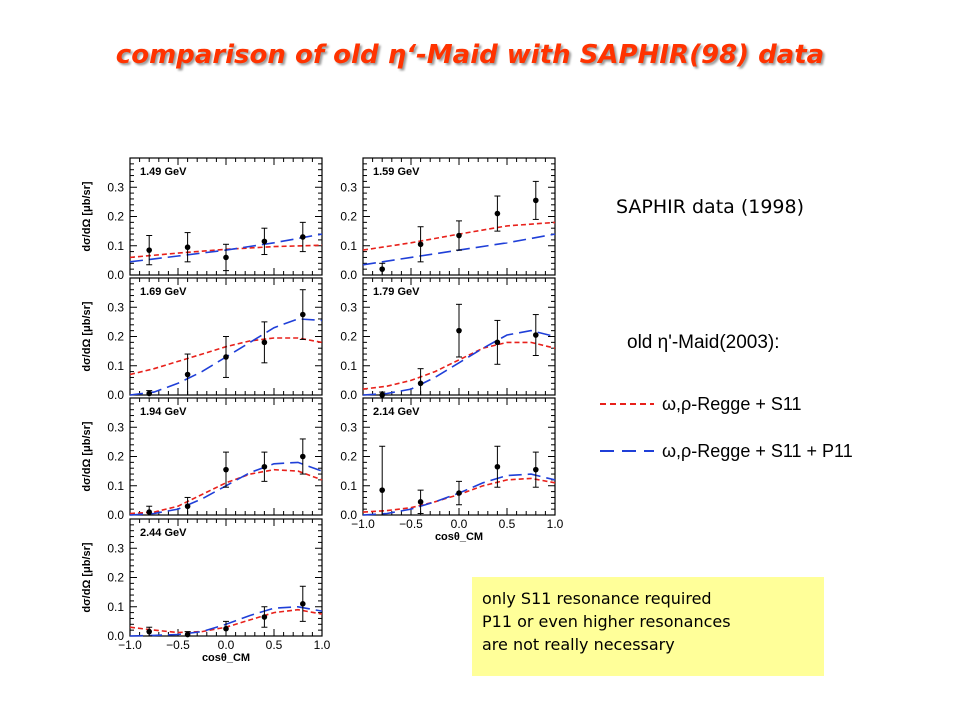 This screenshot has width=960, height=720. Describe the element at coordinates (627, 404) in the screenshot. I see `short-dash-line-icon` at that location.